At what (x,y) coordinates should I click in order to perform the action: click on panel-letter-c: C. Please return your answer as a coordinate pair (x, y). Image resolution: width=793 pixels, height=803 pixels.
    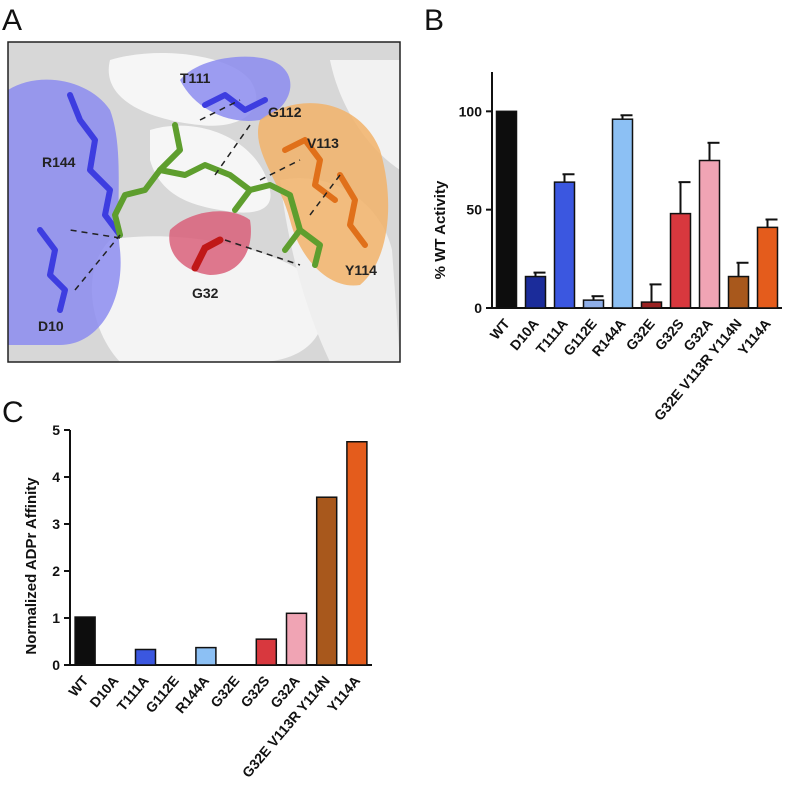
    Looking at the image, I should click on (13, 412).